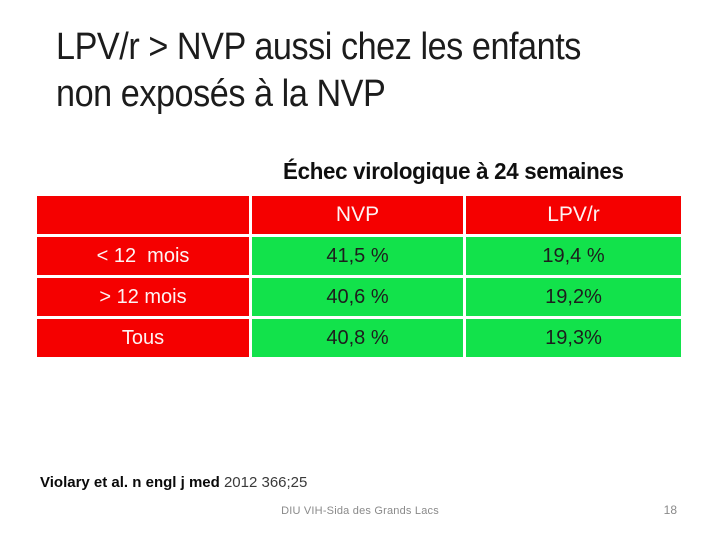  What do you see at coordinates (263, 482) in the screenshot?
I see `citation-journal-info: 2012 366;25` at bounding box center [263, 482].